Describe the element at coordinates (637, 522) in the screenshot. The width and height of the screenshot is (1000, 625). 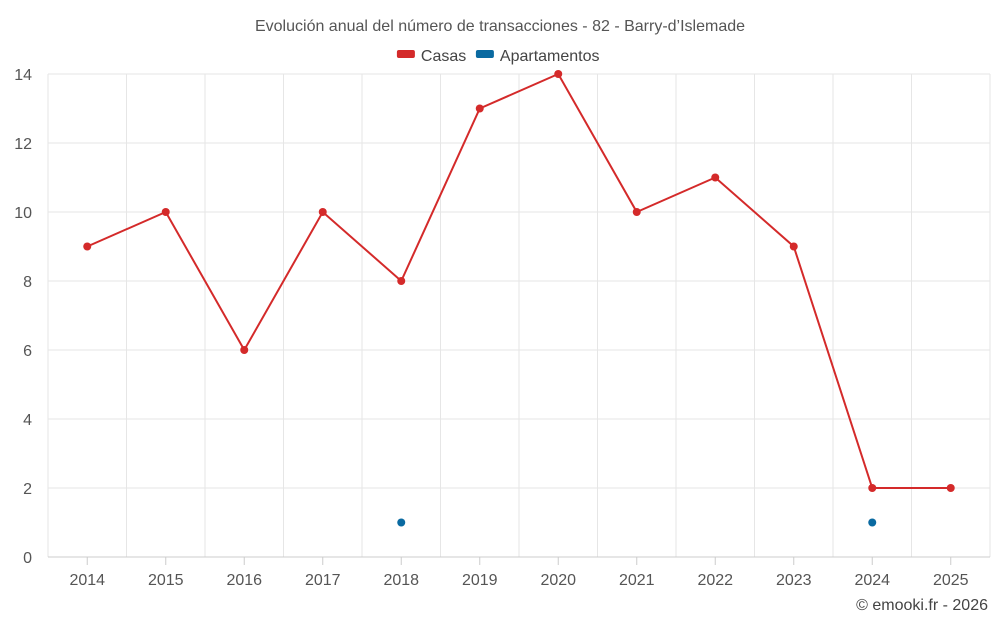
I see `series-apartamentos` at that location.